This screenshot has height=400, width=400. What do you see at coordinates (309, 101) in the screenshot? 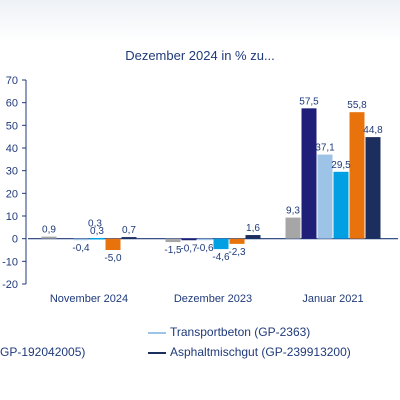
I see `data-label: 57,5` at bounding box center [309, 101].